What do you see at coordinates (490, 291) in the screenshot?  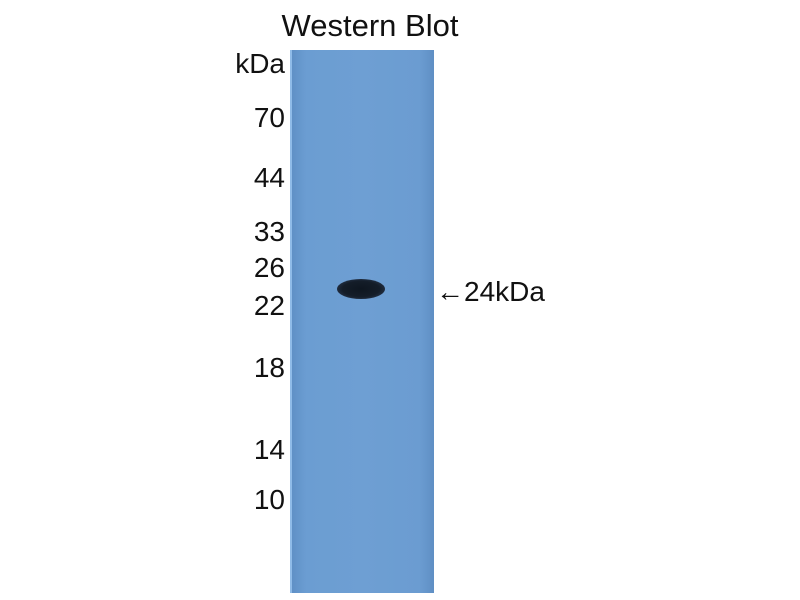 I see `band-annotation: ←24kDa` at bounding box center [490, 291].